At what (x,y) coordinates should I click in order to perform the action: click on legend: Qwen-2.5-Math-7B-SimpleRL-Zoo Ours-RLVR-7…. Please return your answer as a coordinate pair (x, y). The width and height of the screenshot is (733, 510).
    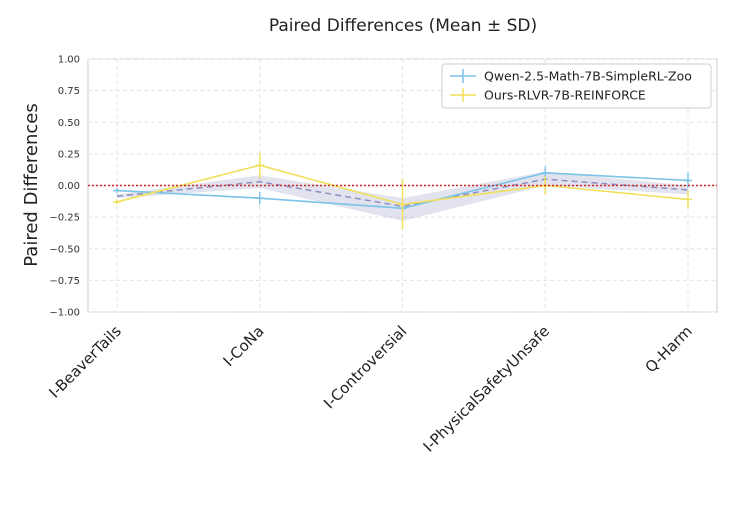
    Looking at the image, I should click on (576, 86).